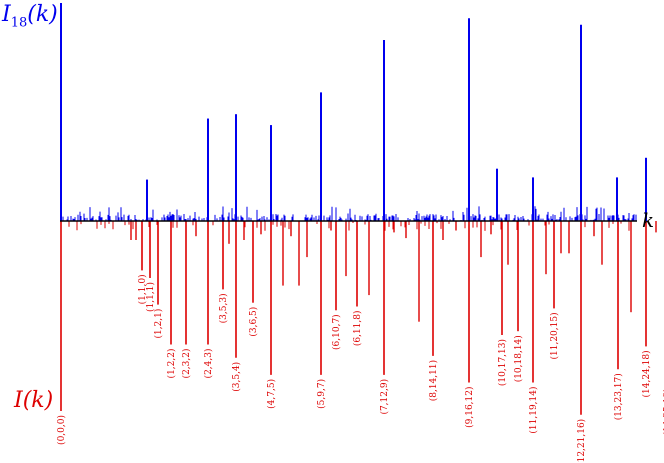 This screenshot has width=664, height=463. I want to click on peak-label: (3,6,5), so click(253, 322).